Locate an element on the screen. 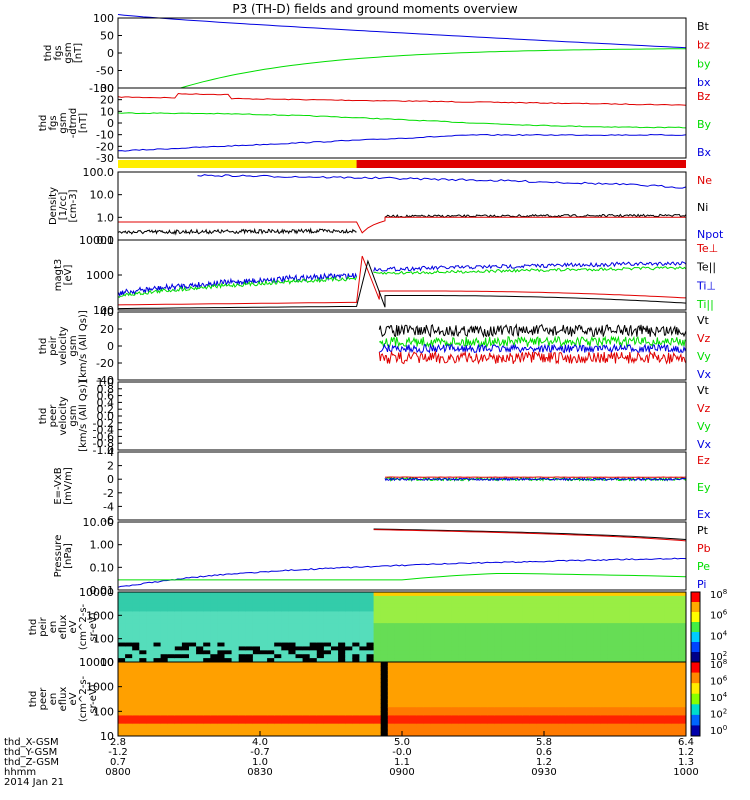 This screenshot has width=750, height=800. ylabel-line: velocity is located at coordinates (63, 415).